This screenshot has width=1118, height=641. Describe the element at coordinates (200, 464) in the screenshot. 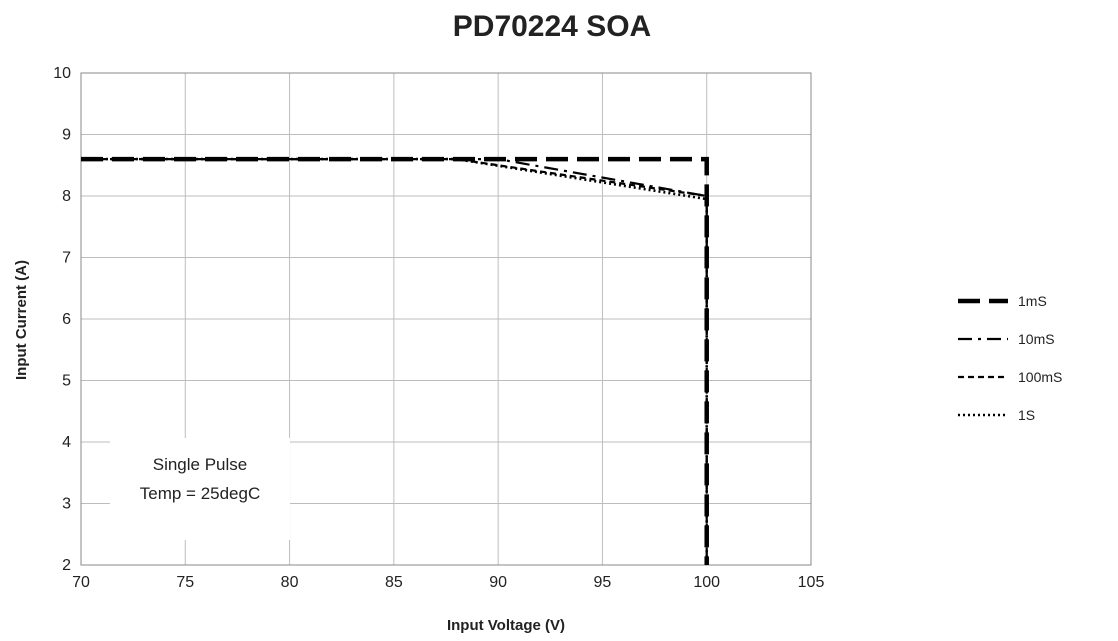

I see `annotation-line-1: Single Pulse` at that location.